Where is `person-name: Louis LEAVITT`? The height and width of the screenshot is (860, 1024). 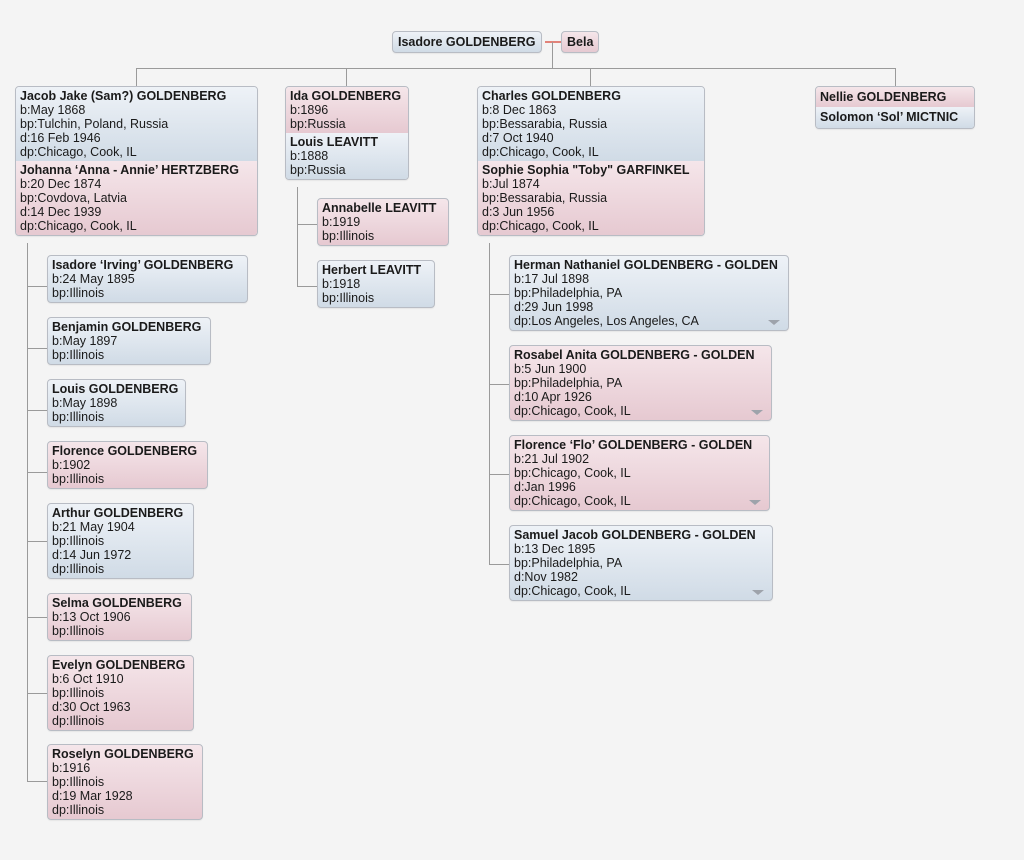 person-name: Louis LEAVITT is located at coordinates (334, 142).